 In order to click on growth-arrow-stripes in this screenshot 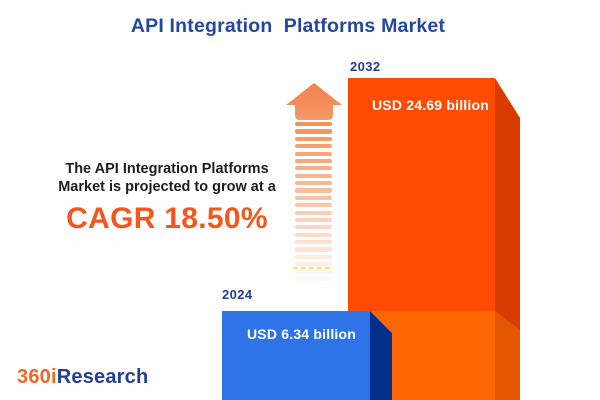, I will do `click(313, 203)`.